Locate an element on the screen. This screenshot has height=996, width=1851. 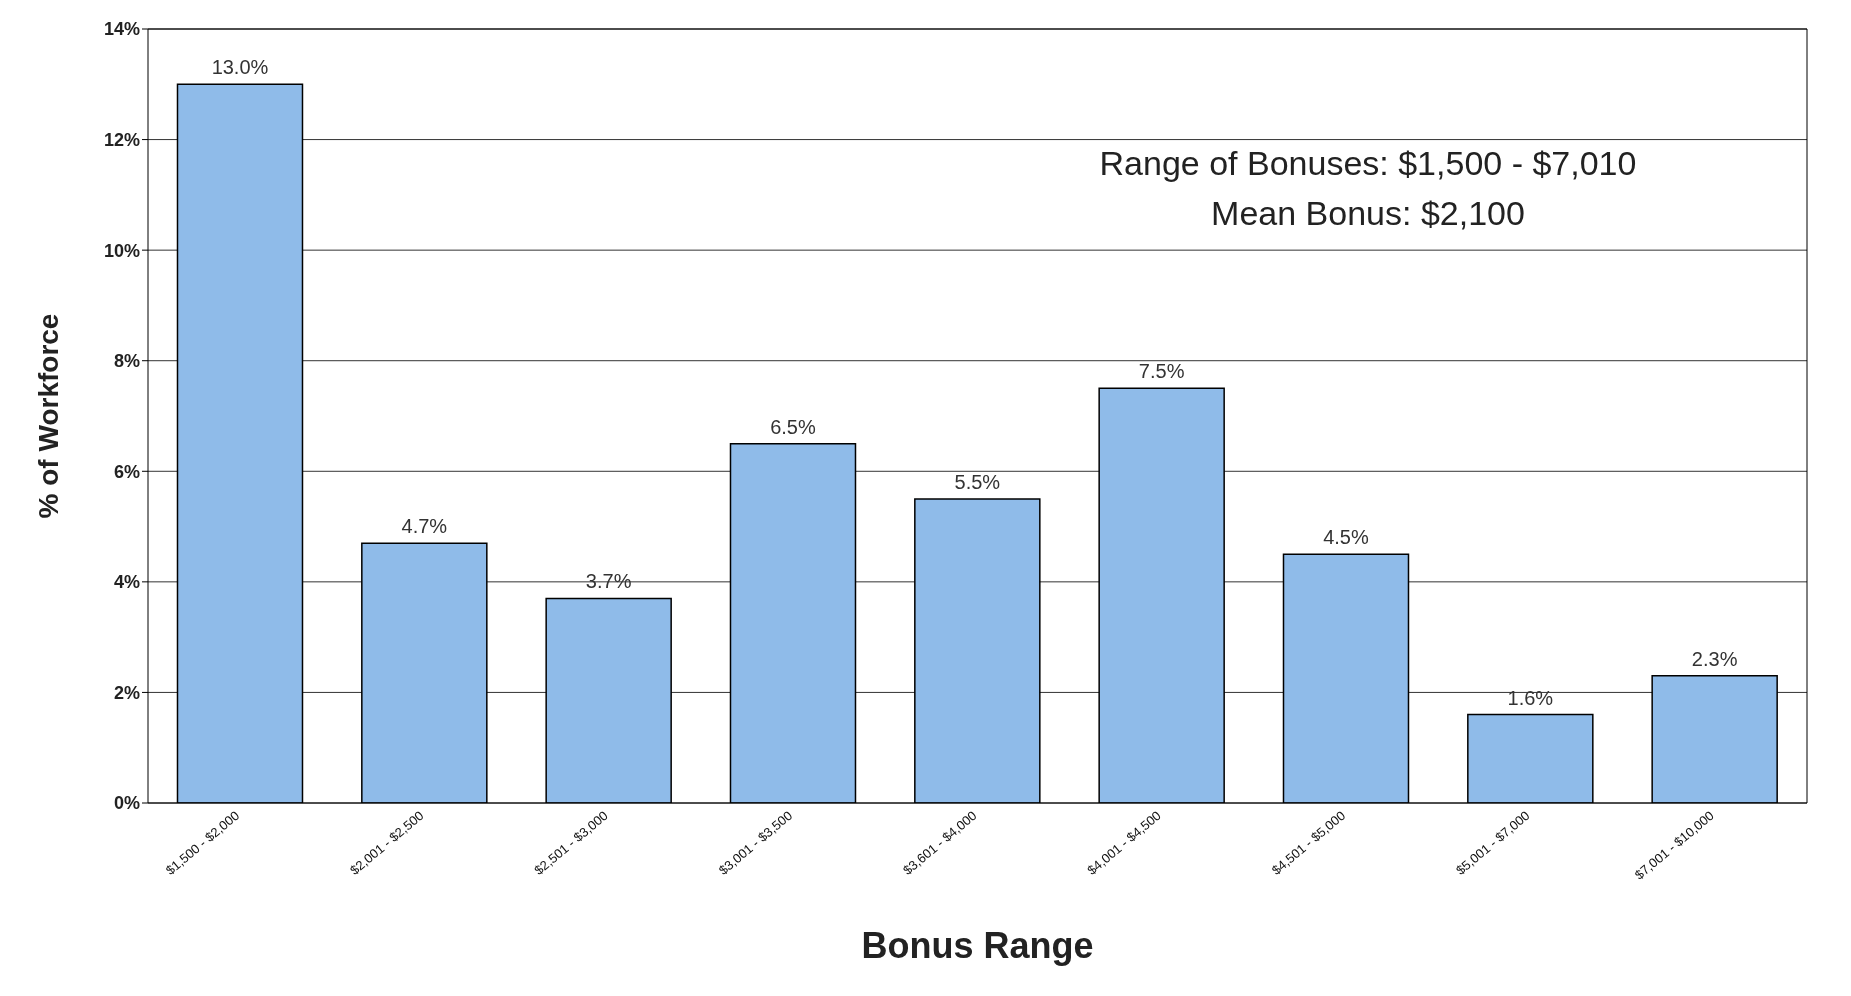
annotation: Range of Bonuses: $1,500 - $7,010 is located at coordinates (1368, 163).